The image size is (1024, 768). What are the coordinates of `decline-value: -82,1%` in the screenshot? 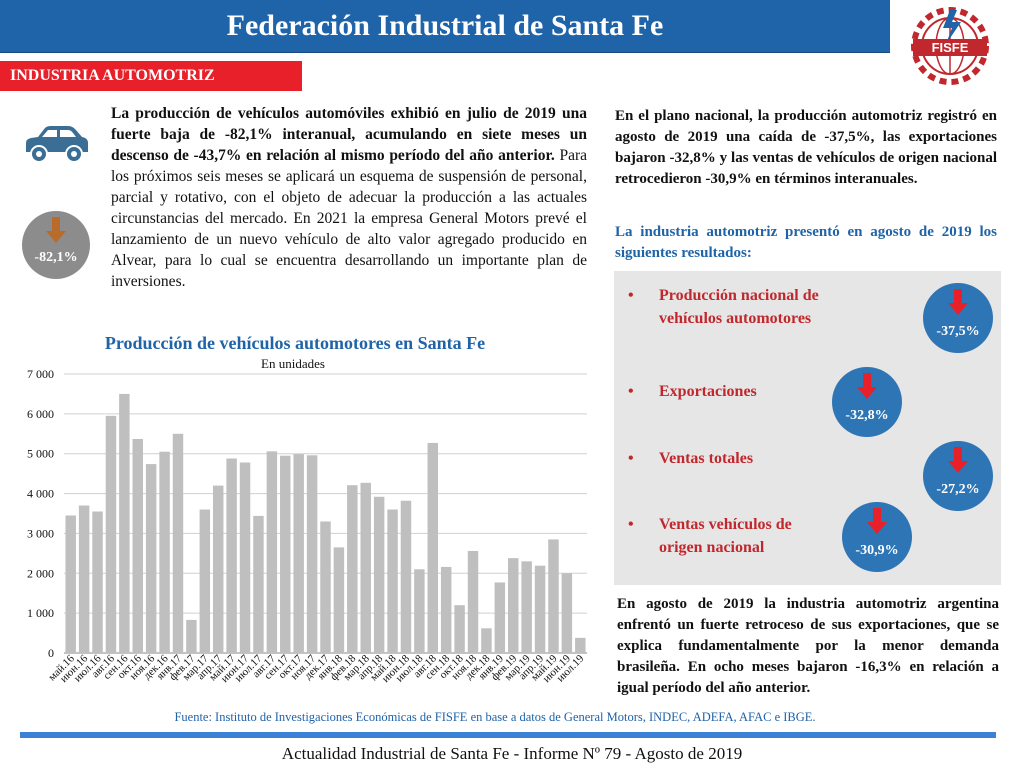 It's located at (56, 257).